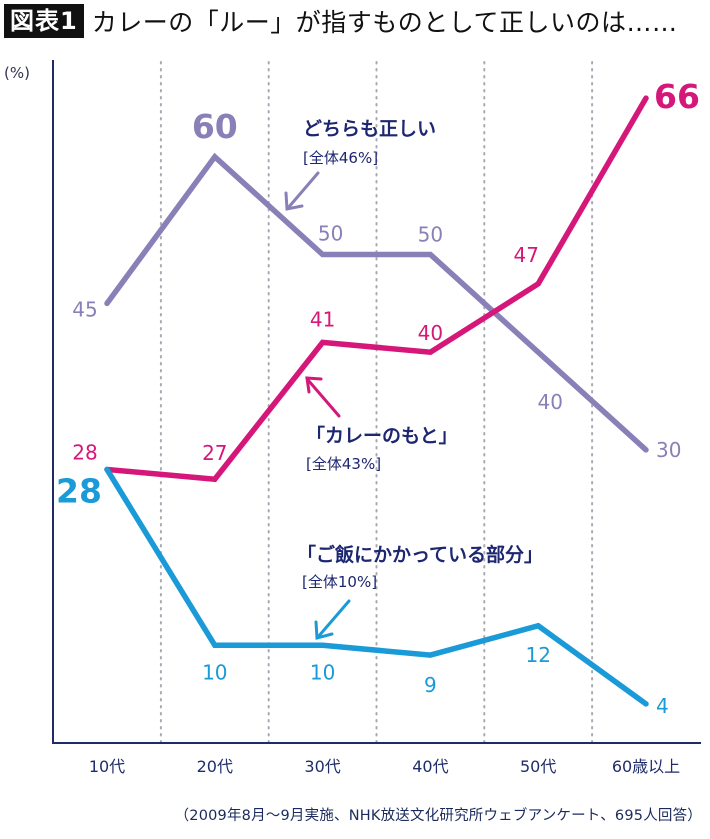  Describe the element at coordinates (323, 397) in the screenshot. I see `arrow-icon-roux-base` at that location.